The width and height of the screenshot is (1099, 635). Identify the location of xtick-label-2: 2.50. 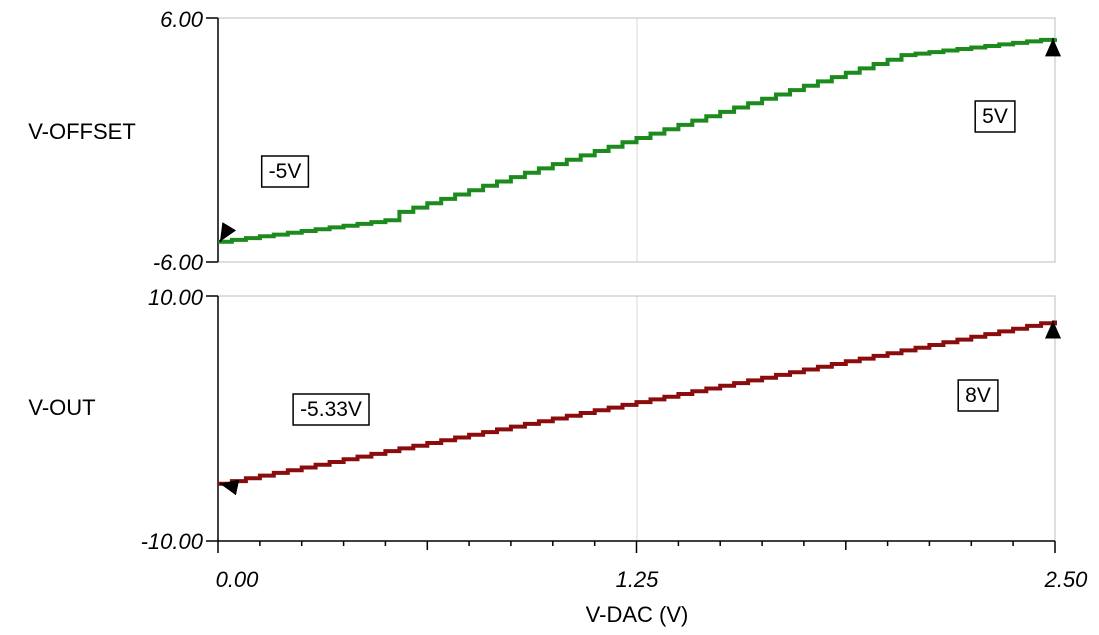
(1066, 579).